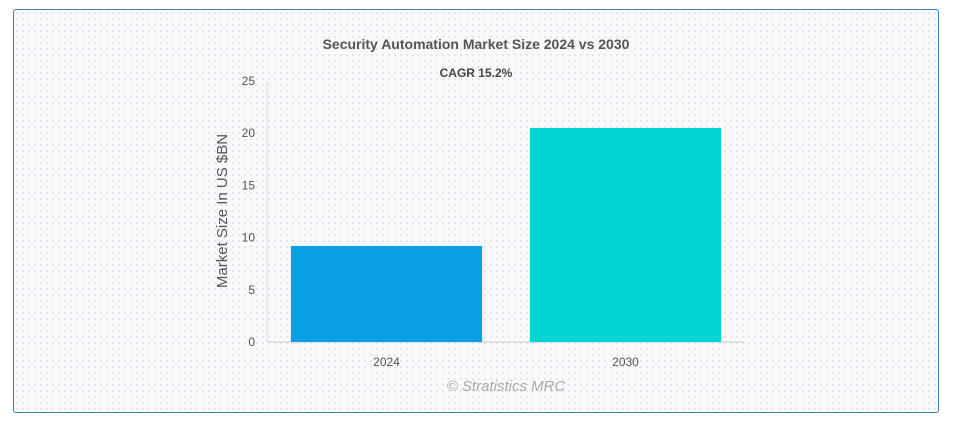 The image size is (956, 424). What do you see at coordinates (249, 238) in the screenshot?
I see `y-tick-label: 10` at bounding box center [249, 238].